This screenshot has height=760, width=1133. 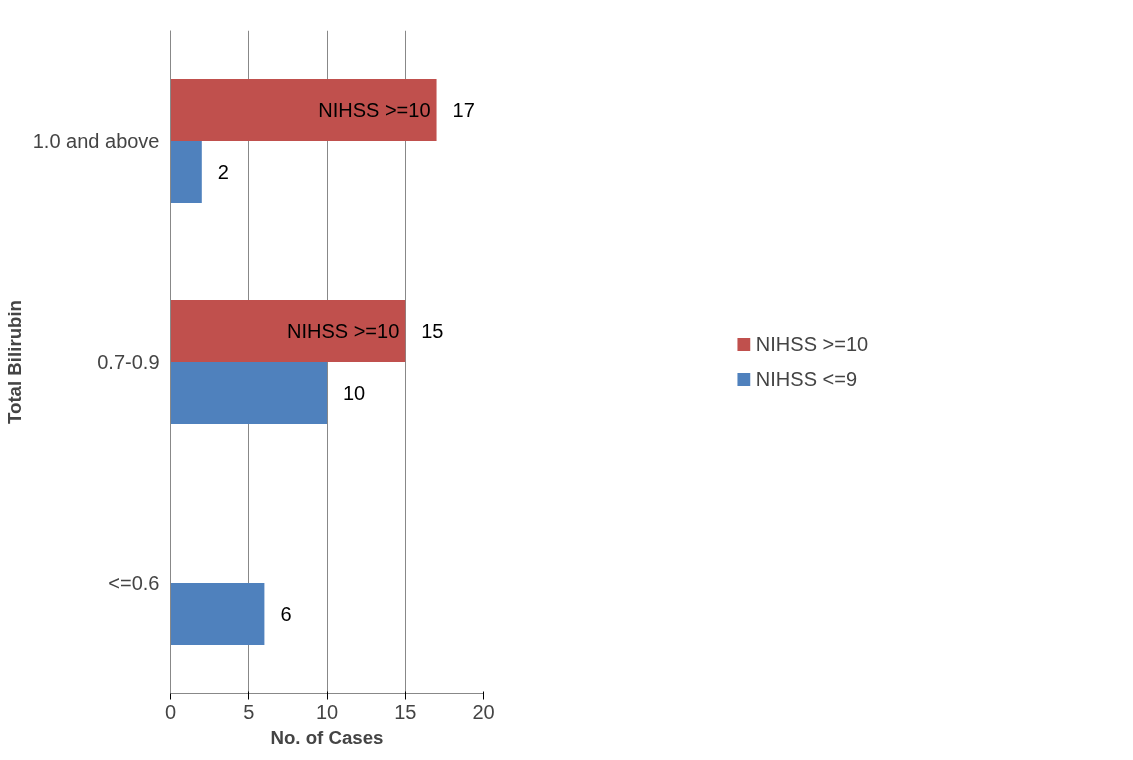 I want to click on data-label: 2, so click(x=223, y=171).